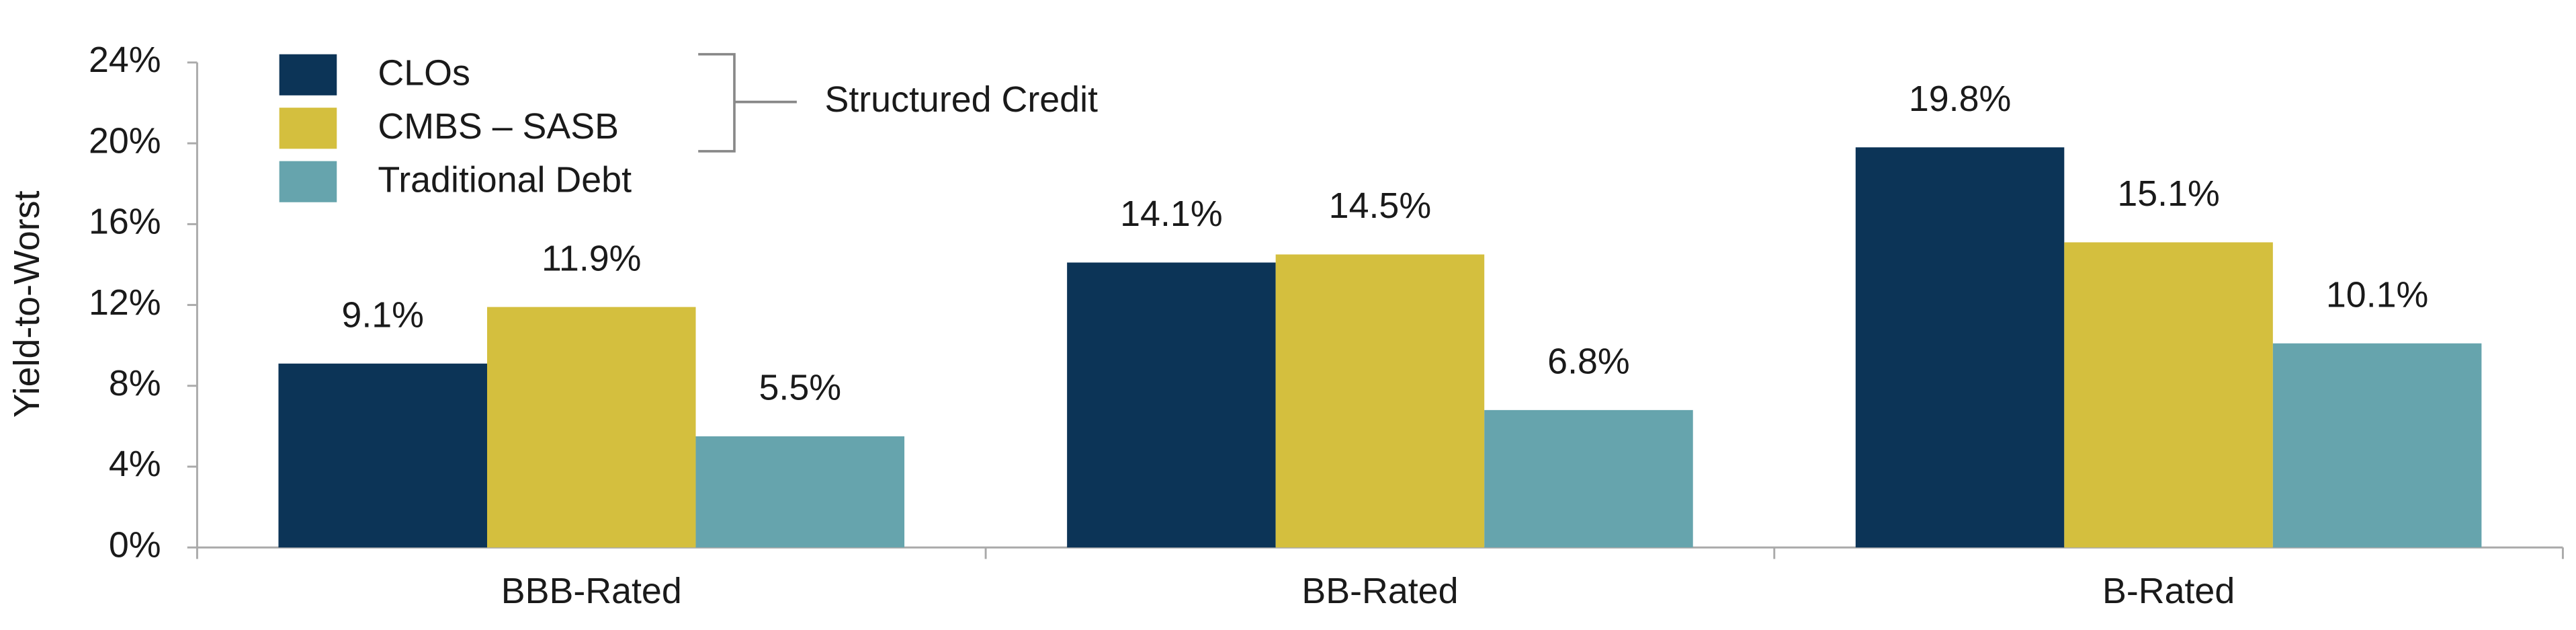 The width and height of the screenshot is (2576, 630). I want to click on legend-bracket, so click(747, 102).